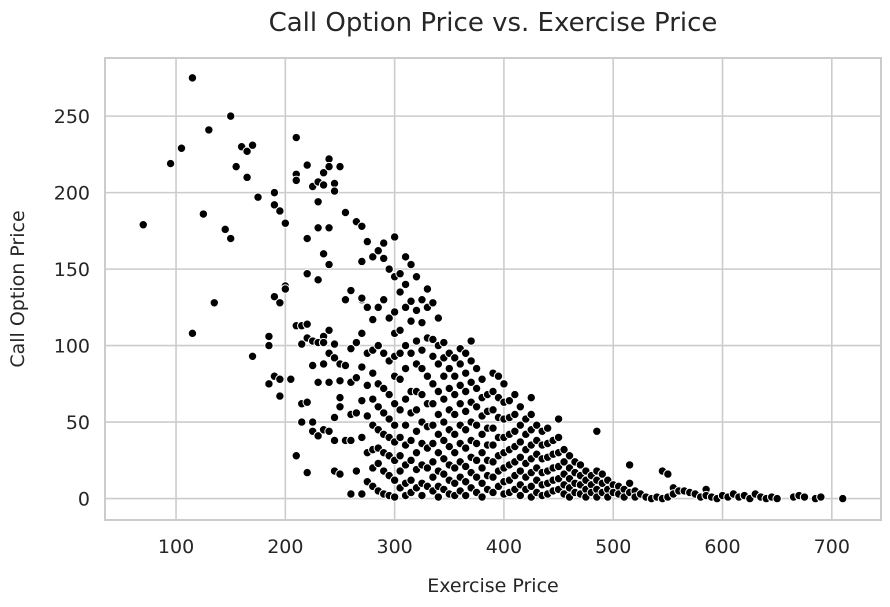  Describe the element at coordinates (285, 547) in the screenshot. I see `x-tick-label: 200` at that location.